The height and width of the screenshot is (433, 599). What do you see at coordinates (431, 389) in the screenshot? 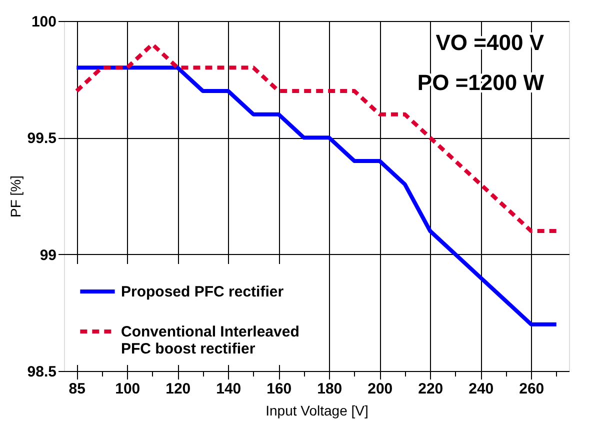
I see `x-tick-label: 220` at bounding box center [431, 389].